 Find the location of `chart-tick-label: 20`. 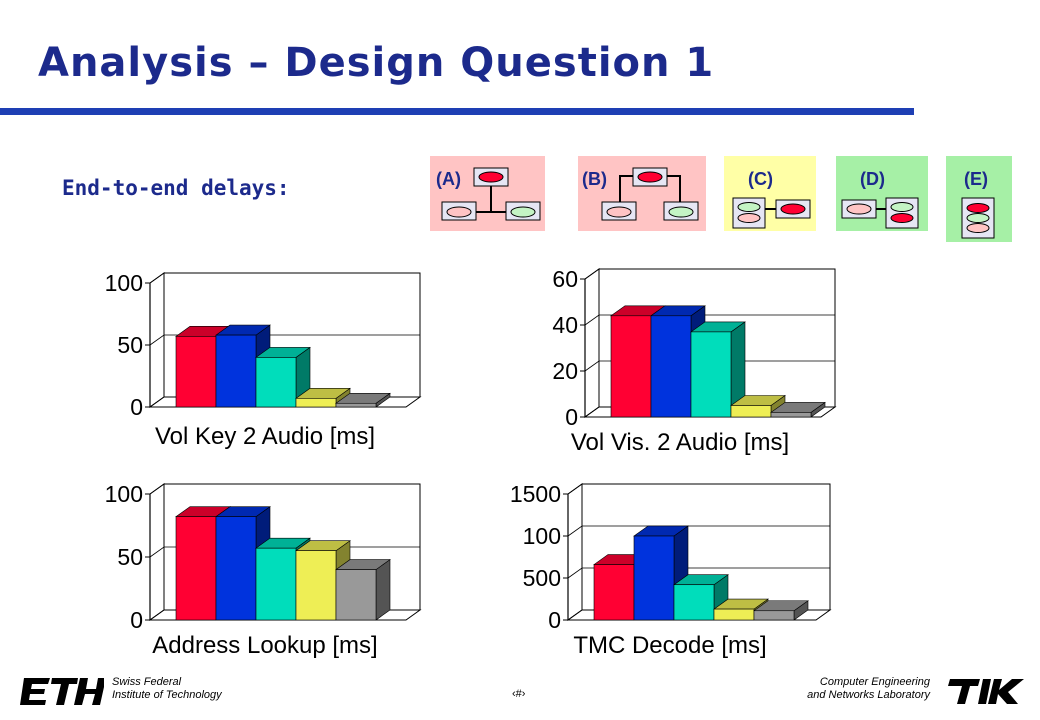

chart-tick-label: 20 is located at coordinates (565, 371).